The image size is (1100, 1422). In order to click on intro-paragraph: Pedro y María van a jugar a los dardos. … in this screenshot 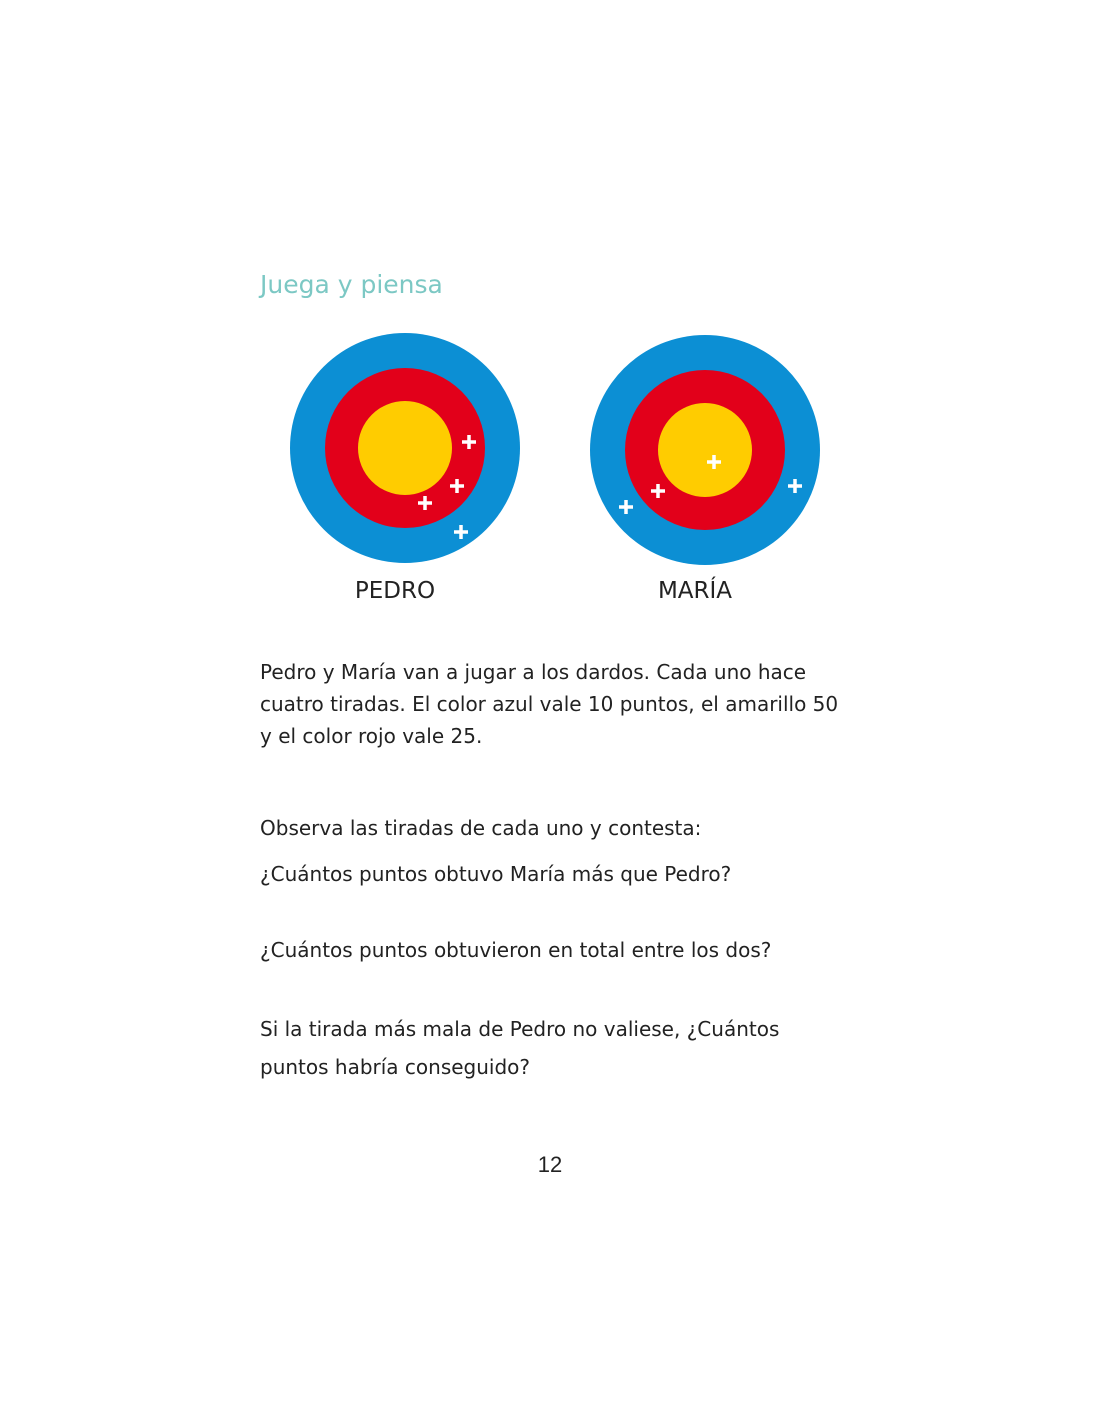, I will do `click(549, 704)`.